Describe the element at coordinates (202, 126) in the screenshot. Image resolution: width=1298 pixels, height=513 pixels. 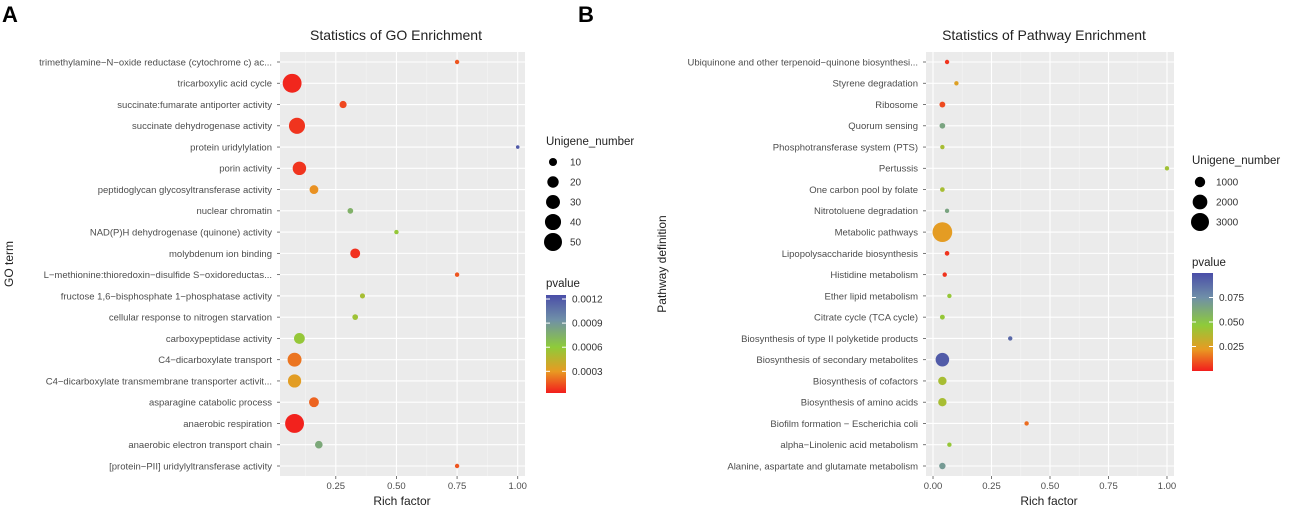
I see `y-tick-label: succinate dehydrogenase activity` at that location.